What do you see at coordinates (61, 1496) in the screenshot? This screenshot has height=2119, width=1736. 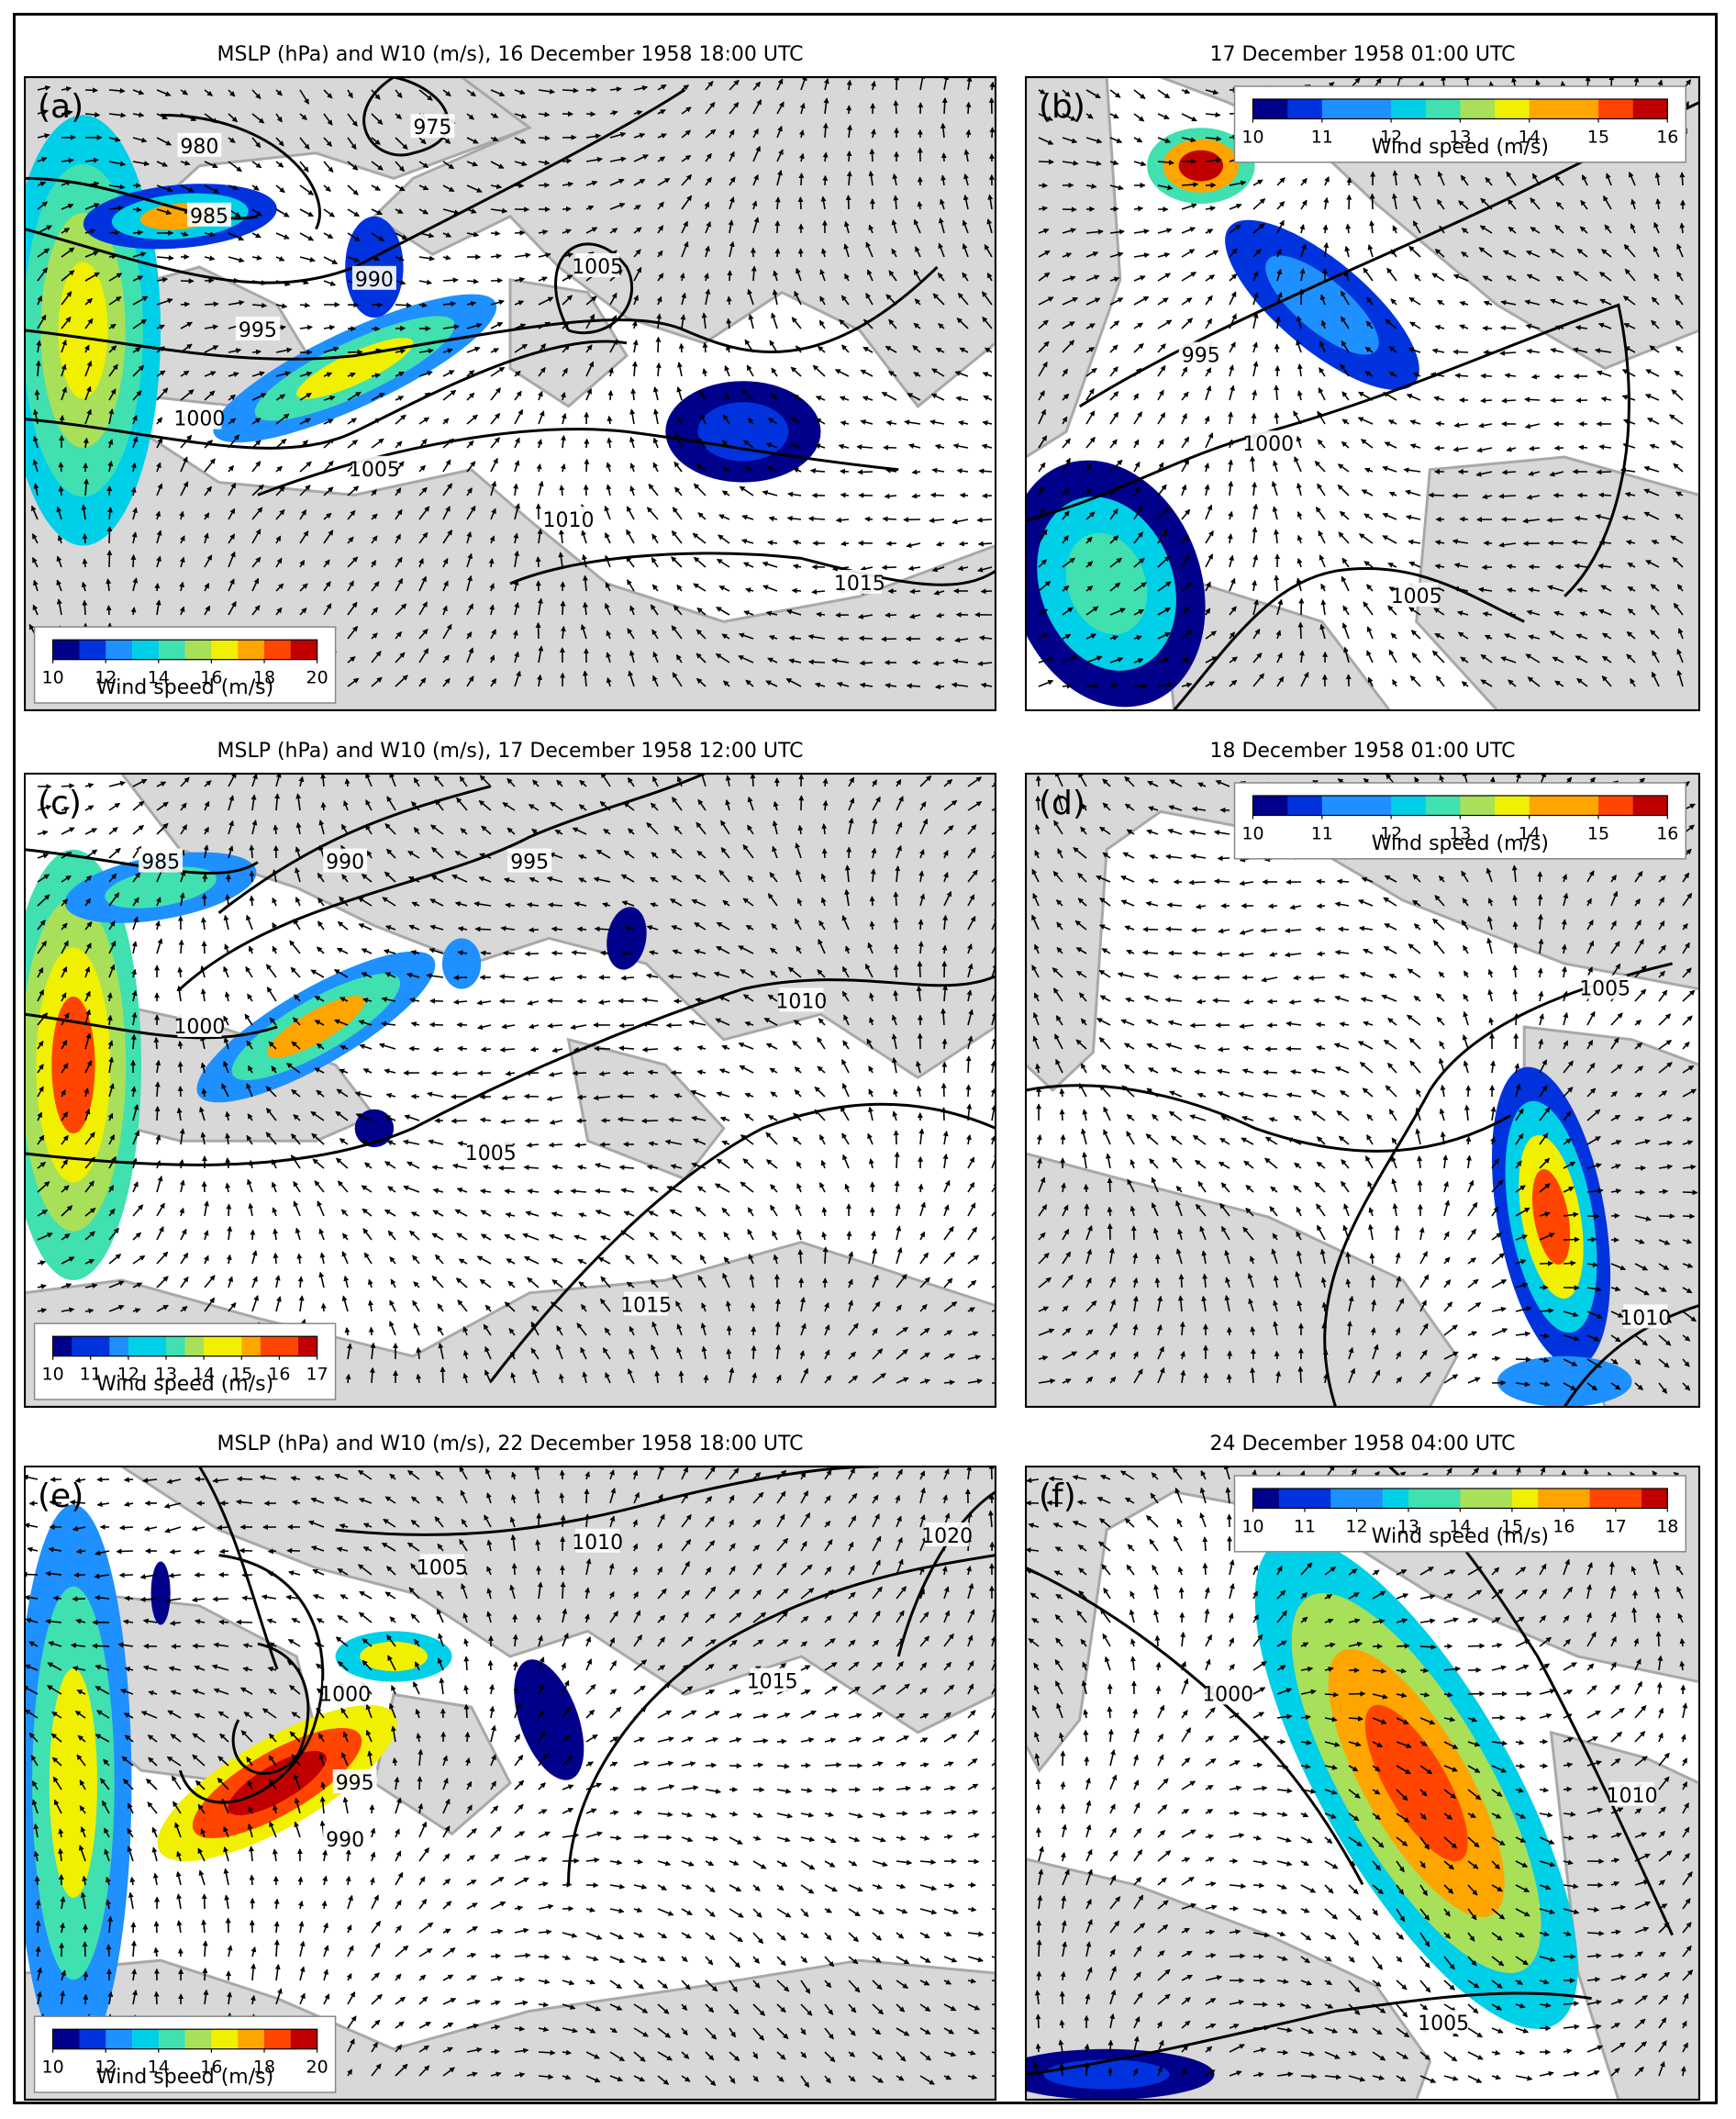 I see `panel-label: (e)` at bounding box center [61, 1496].